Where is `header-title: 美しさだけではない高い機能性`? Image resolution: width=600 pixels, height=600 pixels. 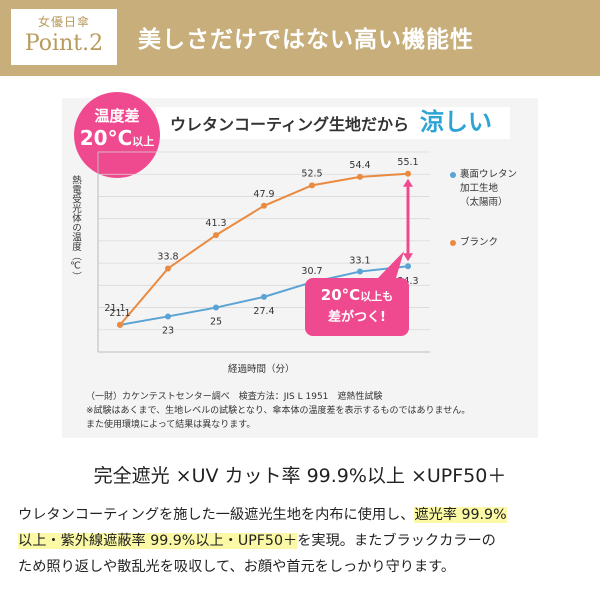
header-title: 美しさだけではない高い機能性 is located at coordinates (306, 40).